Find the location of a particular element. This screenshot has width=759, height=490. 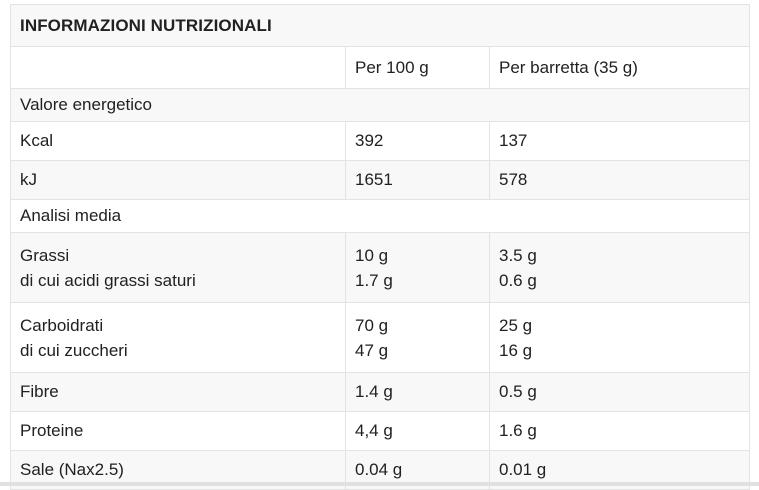

section-label: Analisi media is located at coordinates (380, 216).